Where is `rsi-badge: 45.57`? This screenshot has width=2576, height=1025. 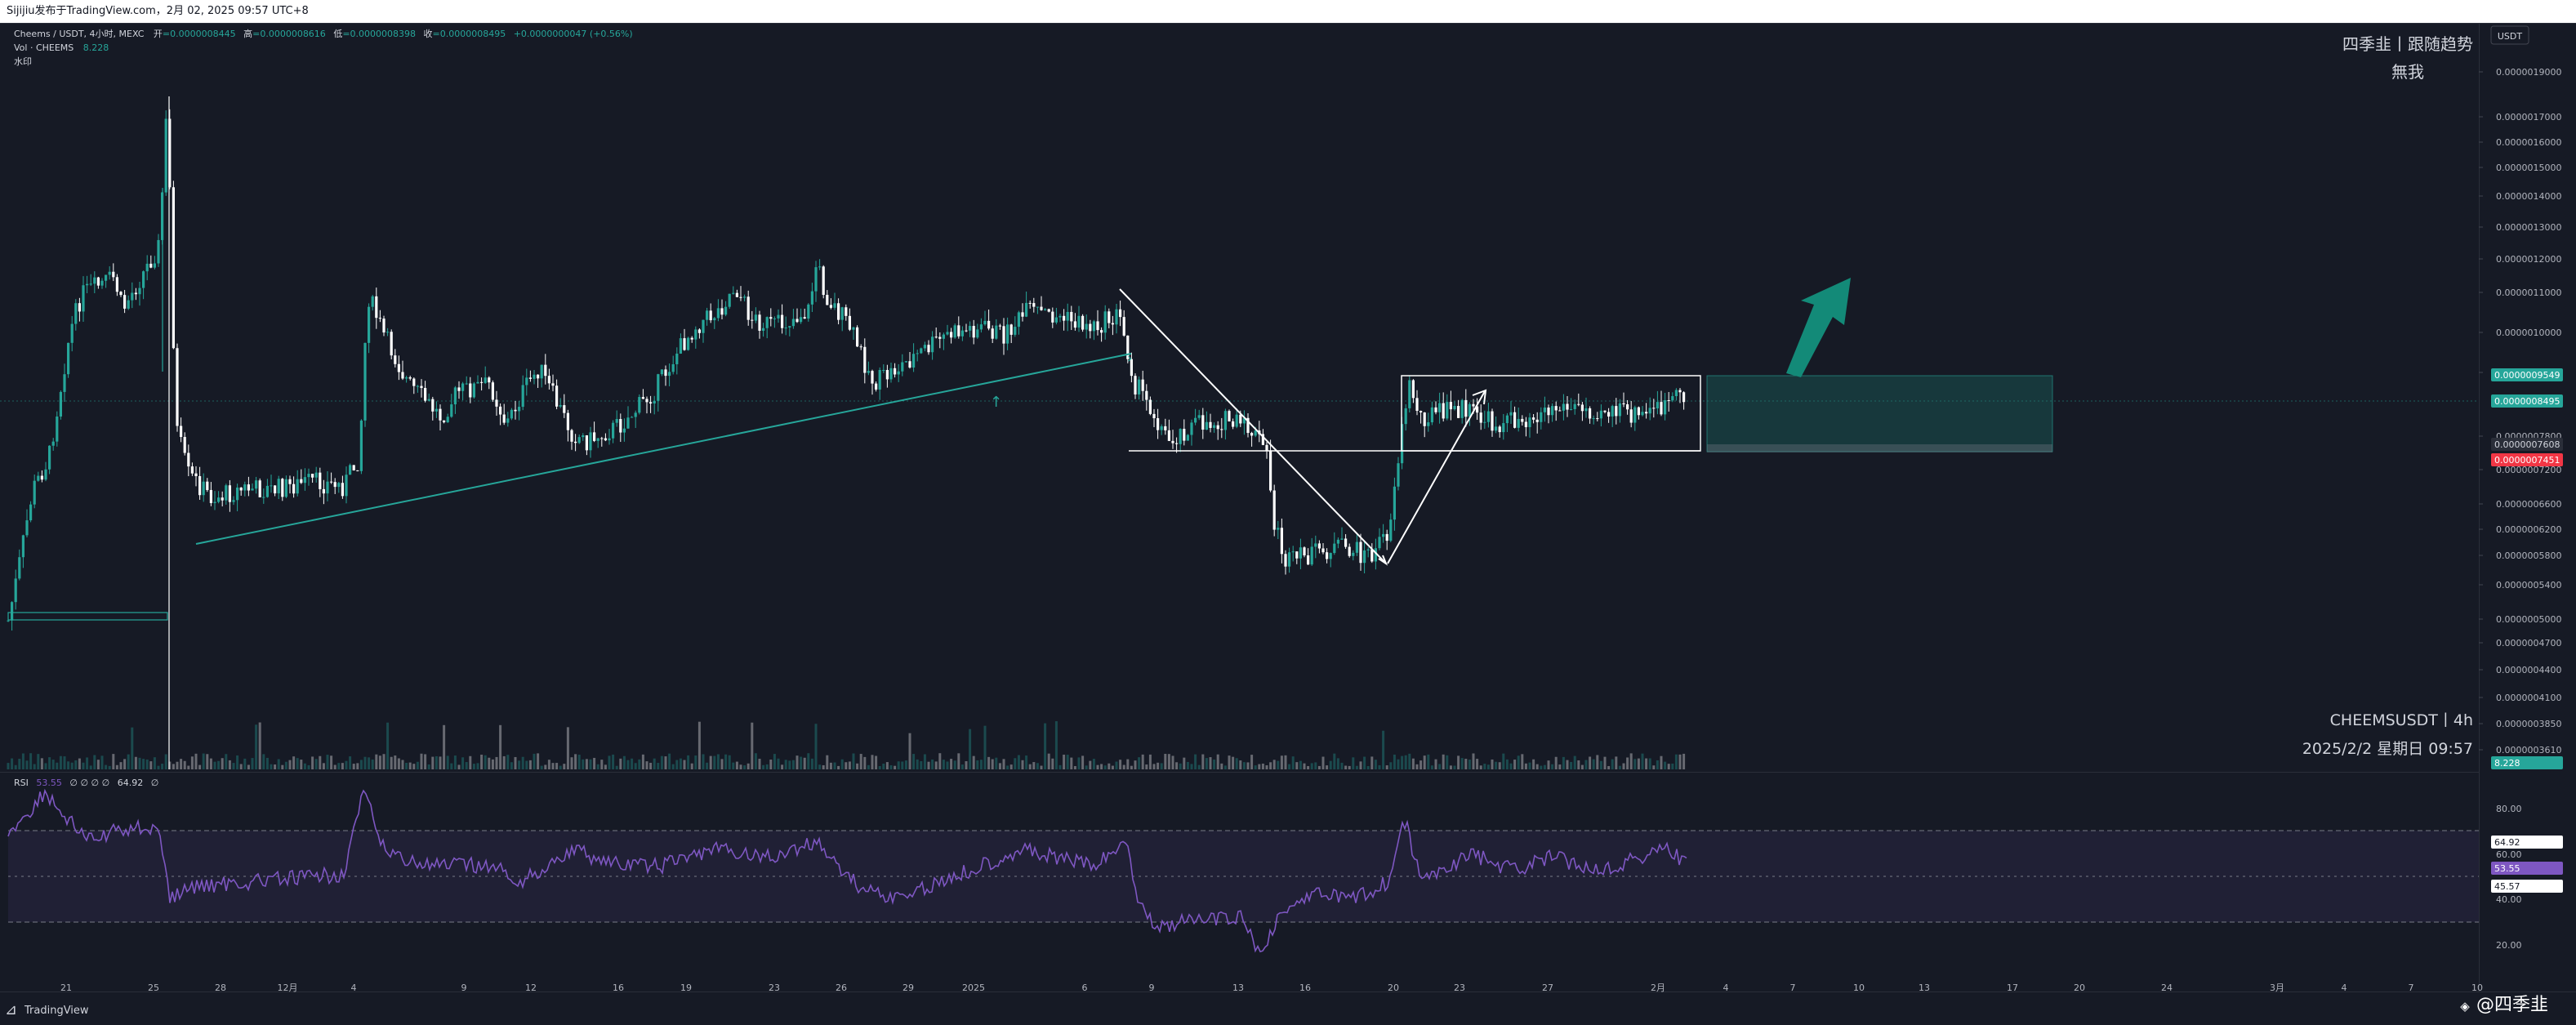 rsi-badge: 45.57 is located at coordinates (2527, 887).